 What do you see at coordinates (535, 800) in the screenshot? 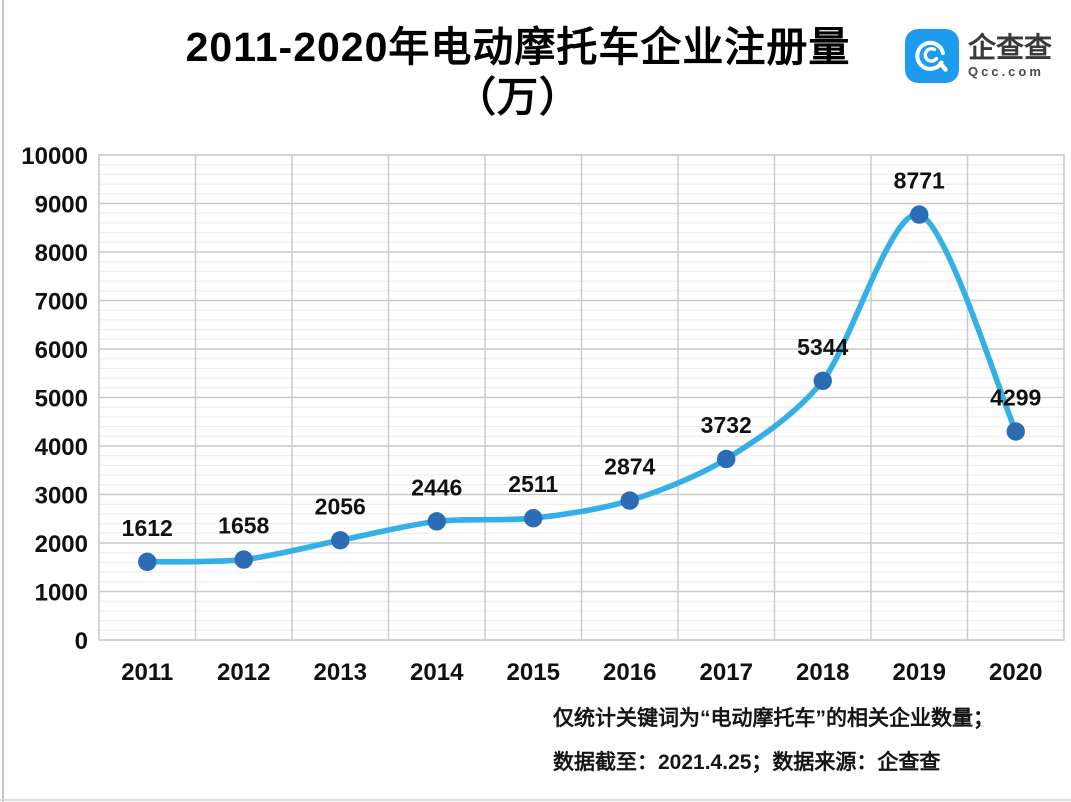
I see `window-bottom-border` at bounding box center [535, 800].